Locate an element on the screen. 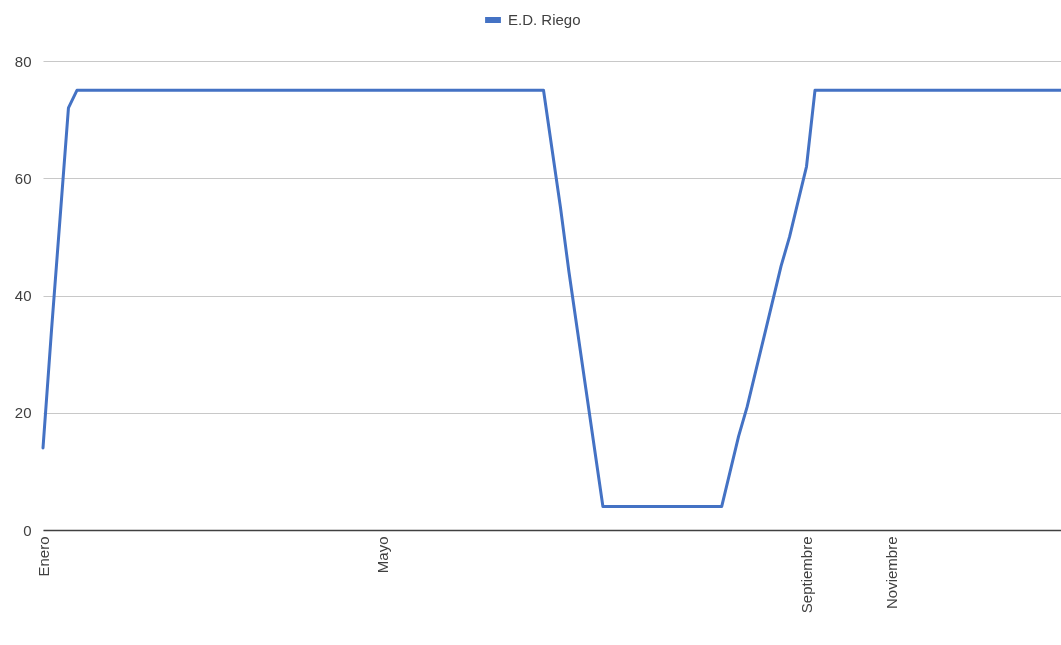 The width and height of the screenshot is (1061, 645). y-tick-label: 60 is located at coordinates (23, 178).